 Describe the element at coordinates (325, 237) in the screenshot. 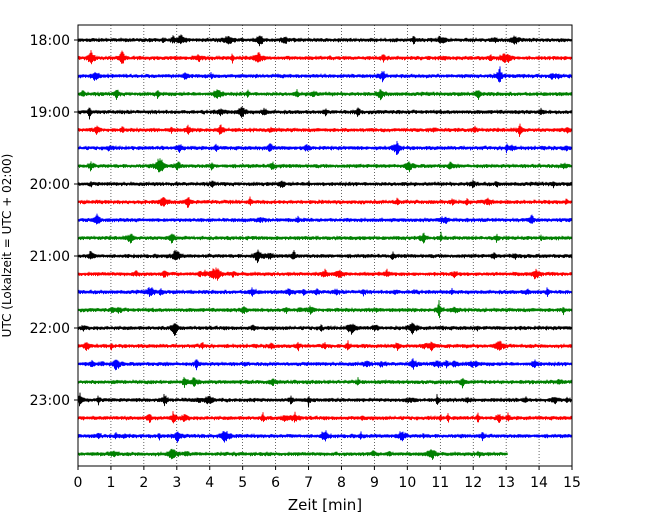

I see `trace-2045` at that location.